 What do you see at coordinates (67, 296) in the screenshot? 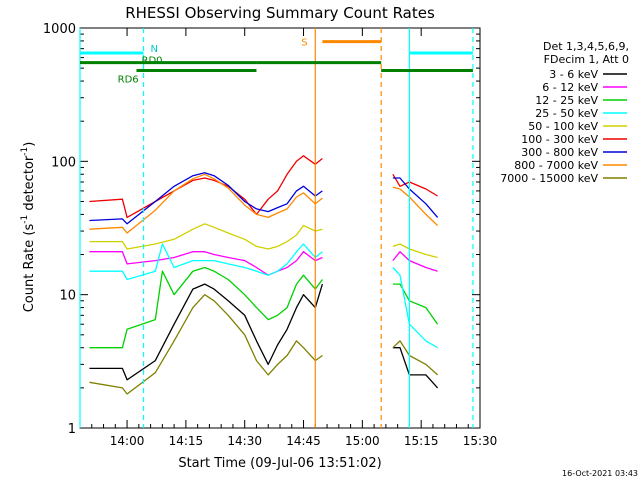
I see `y-tick-label: 10` at bounding box center [67, 296].